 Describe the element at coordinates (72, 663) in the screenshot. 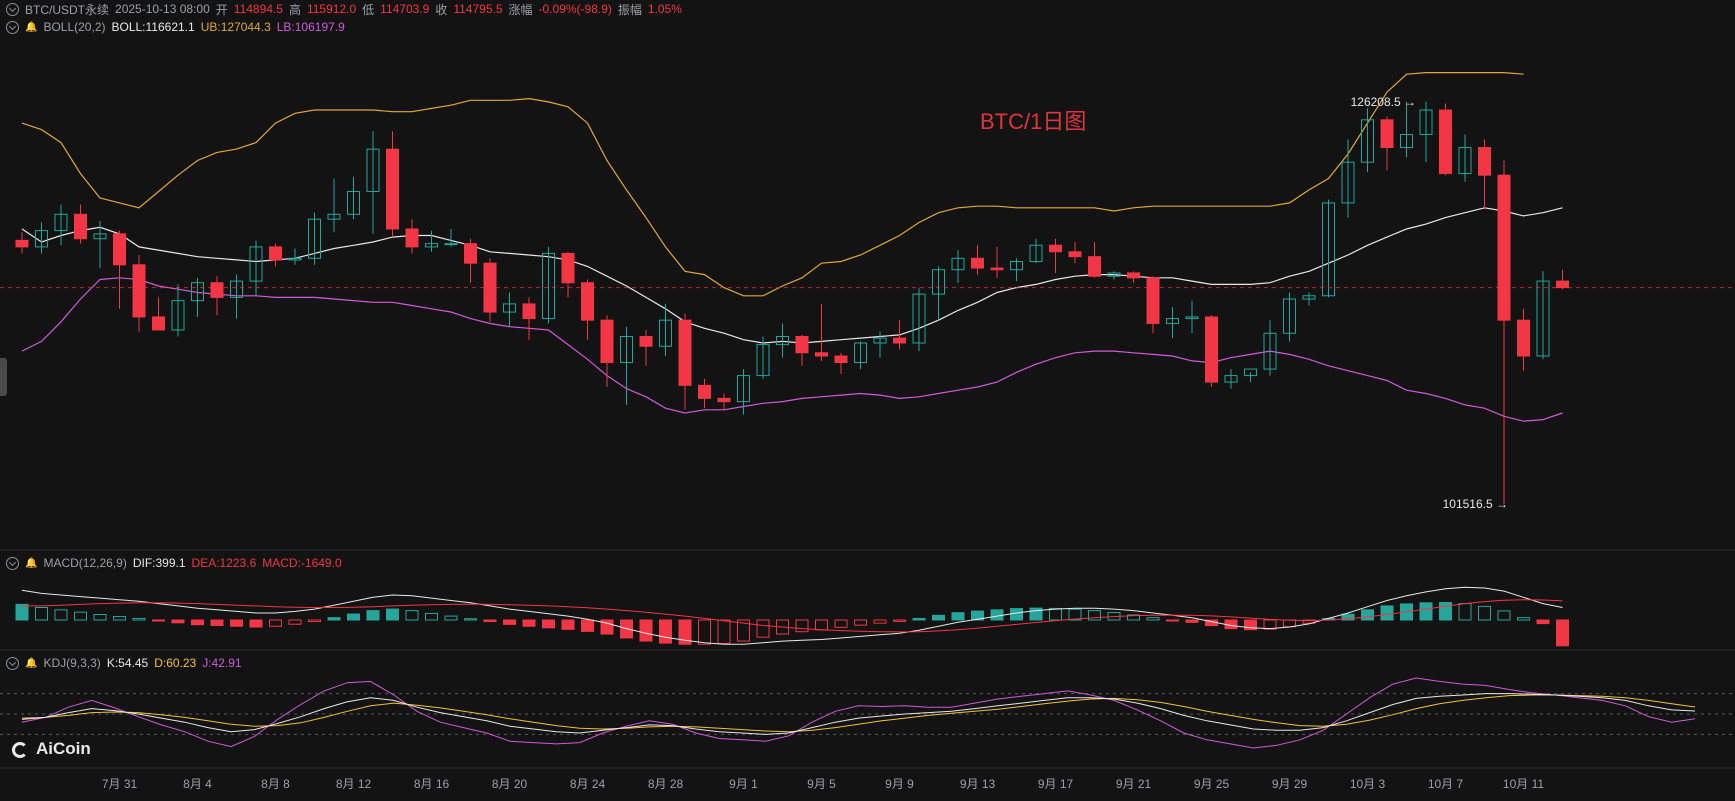

I see `kdj-name: KDJ(9,3,3)` at that location.